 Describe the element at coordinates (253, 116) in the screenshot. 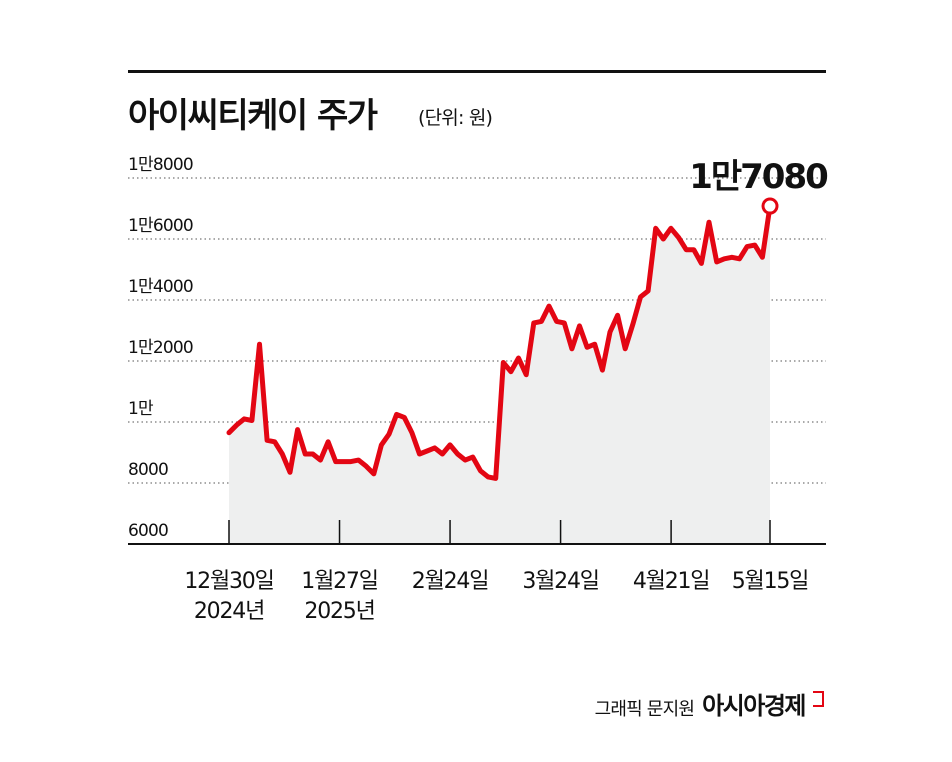

I see `chart-title: 아이씨티케이 주가` at that location.